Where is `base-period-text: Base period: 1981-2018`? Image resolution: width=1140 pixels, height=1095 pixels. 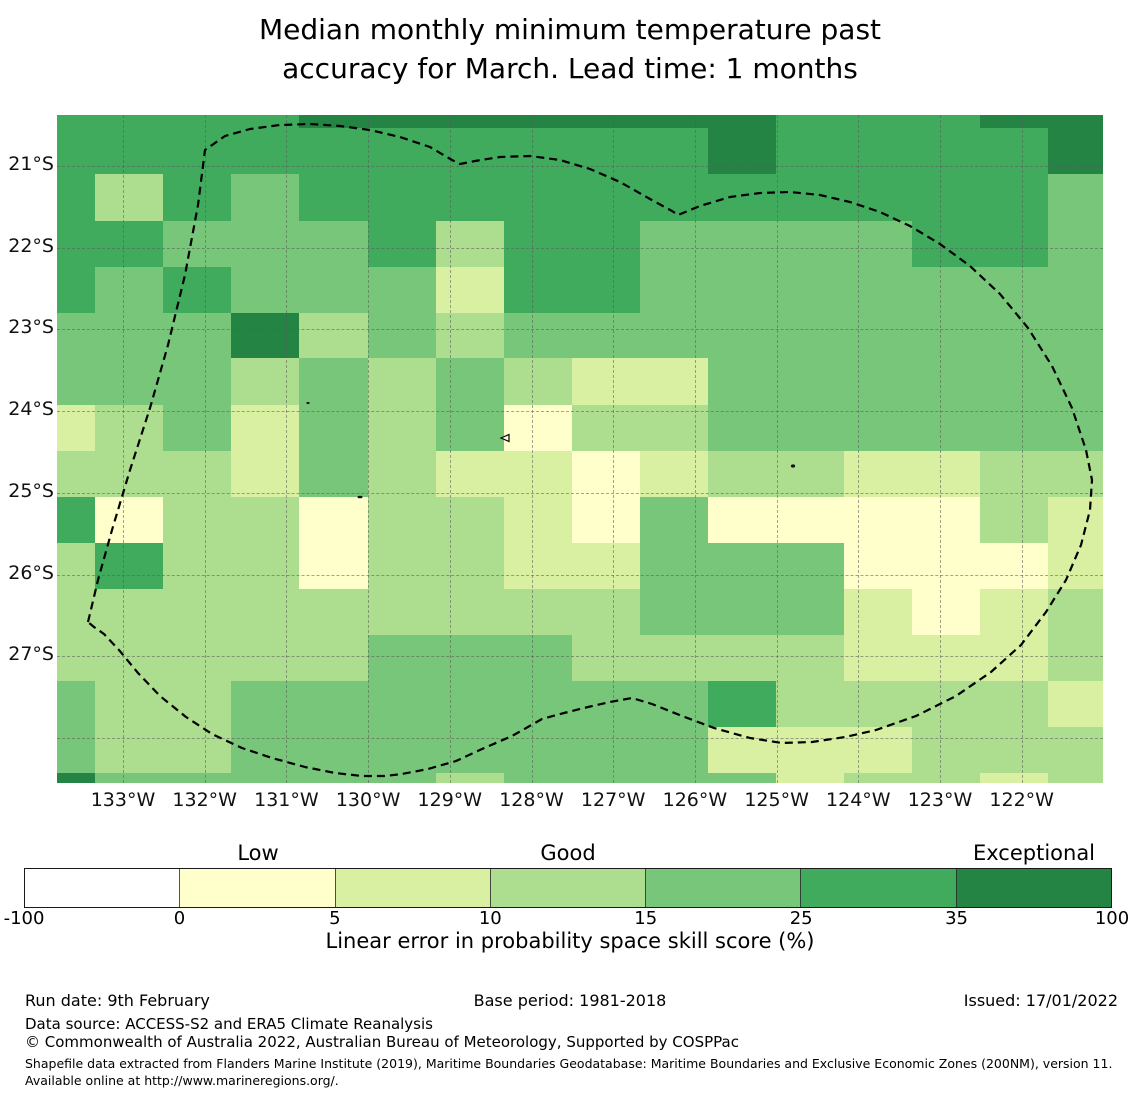 base-period-text: Base period: 1981-2018 is located at coordinates (570, 1000).